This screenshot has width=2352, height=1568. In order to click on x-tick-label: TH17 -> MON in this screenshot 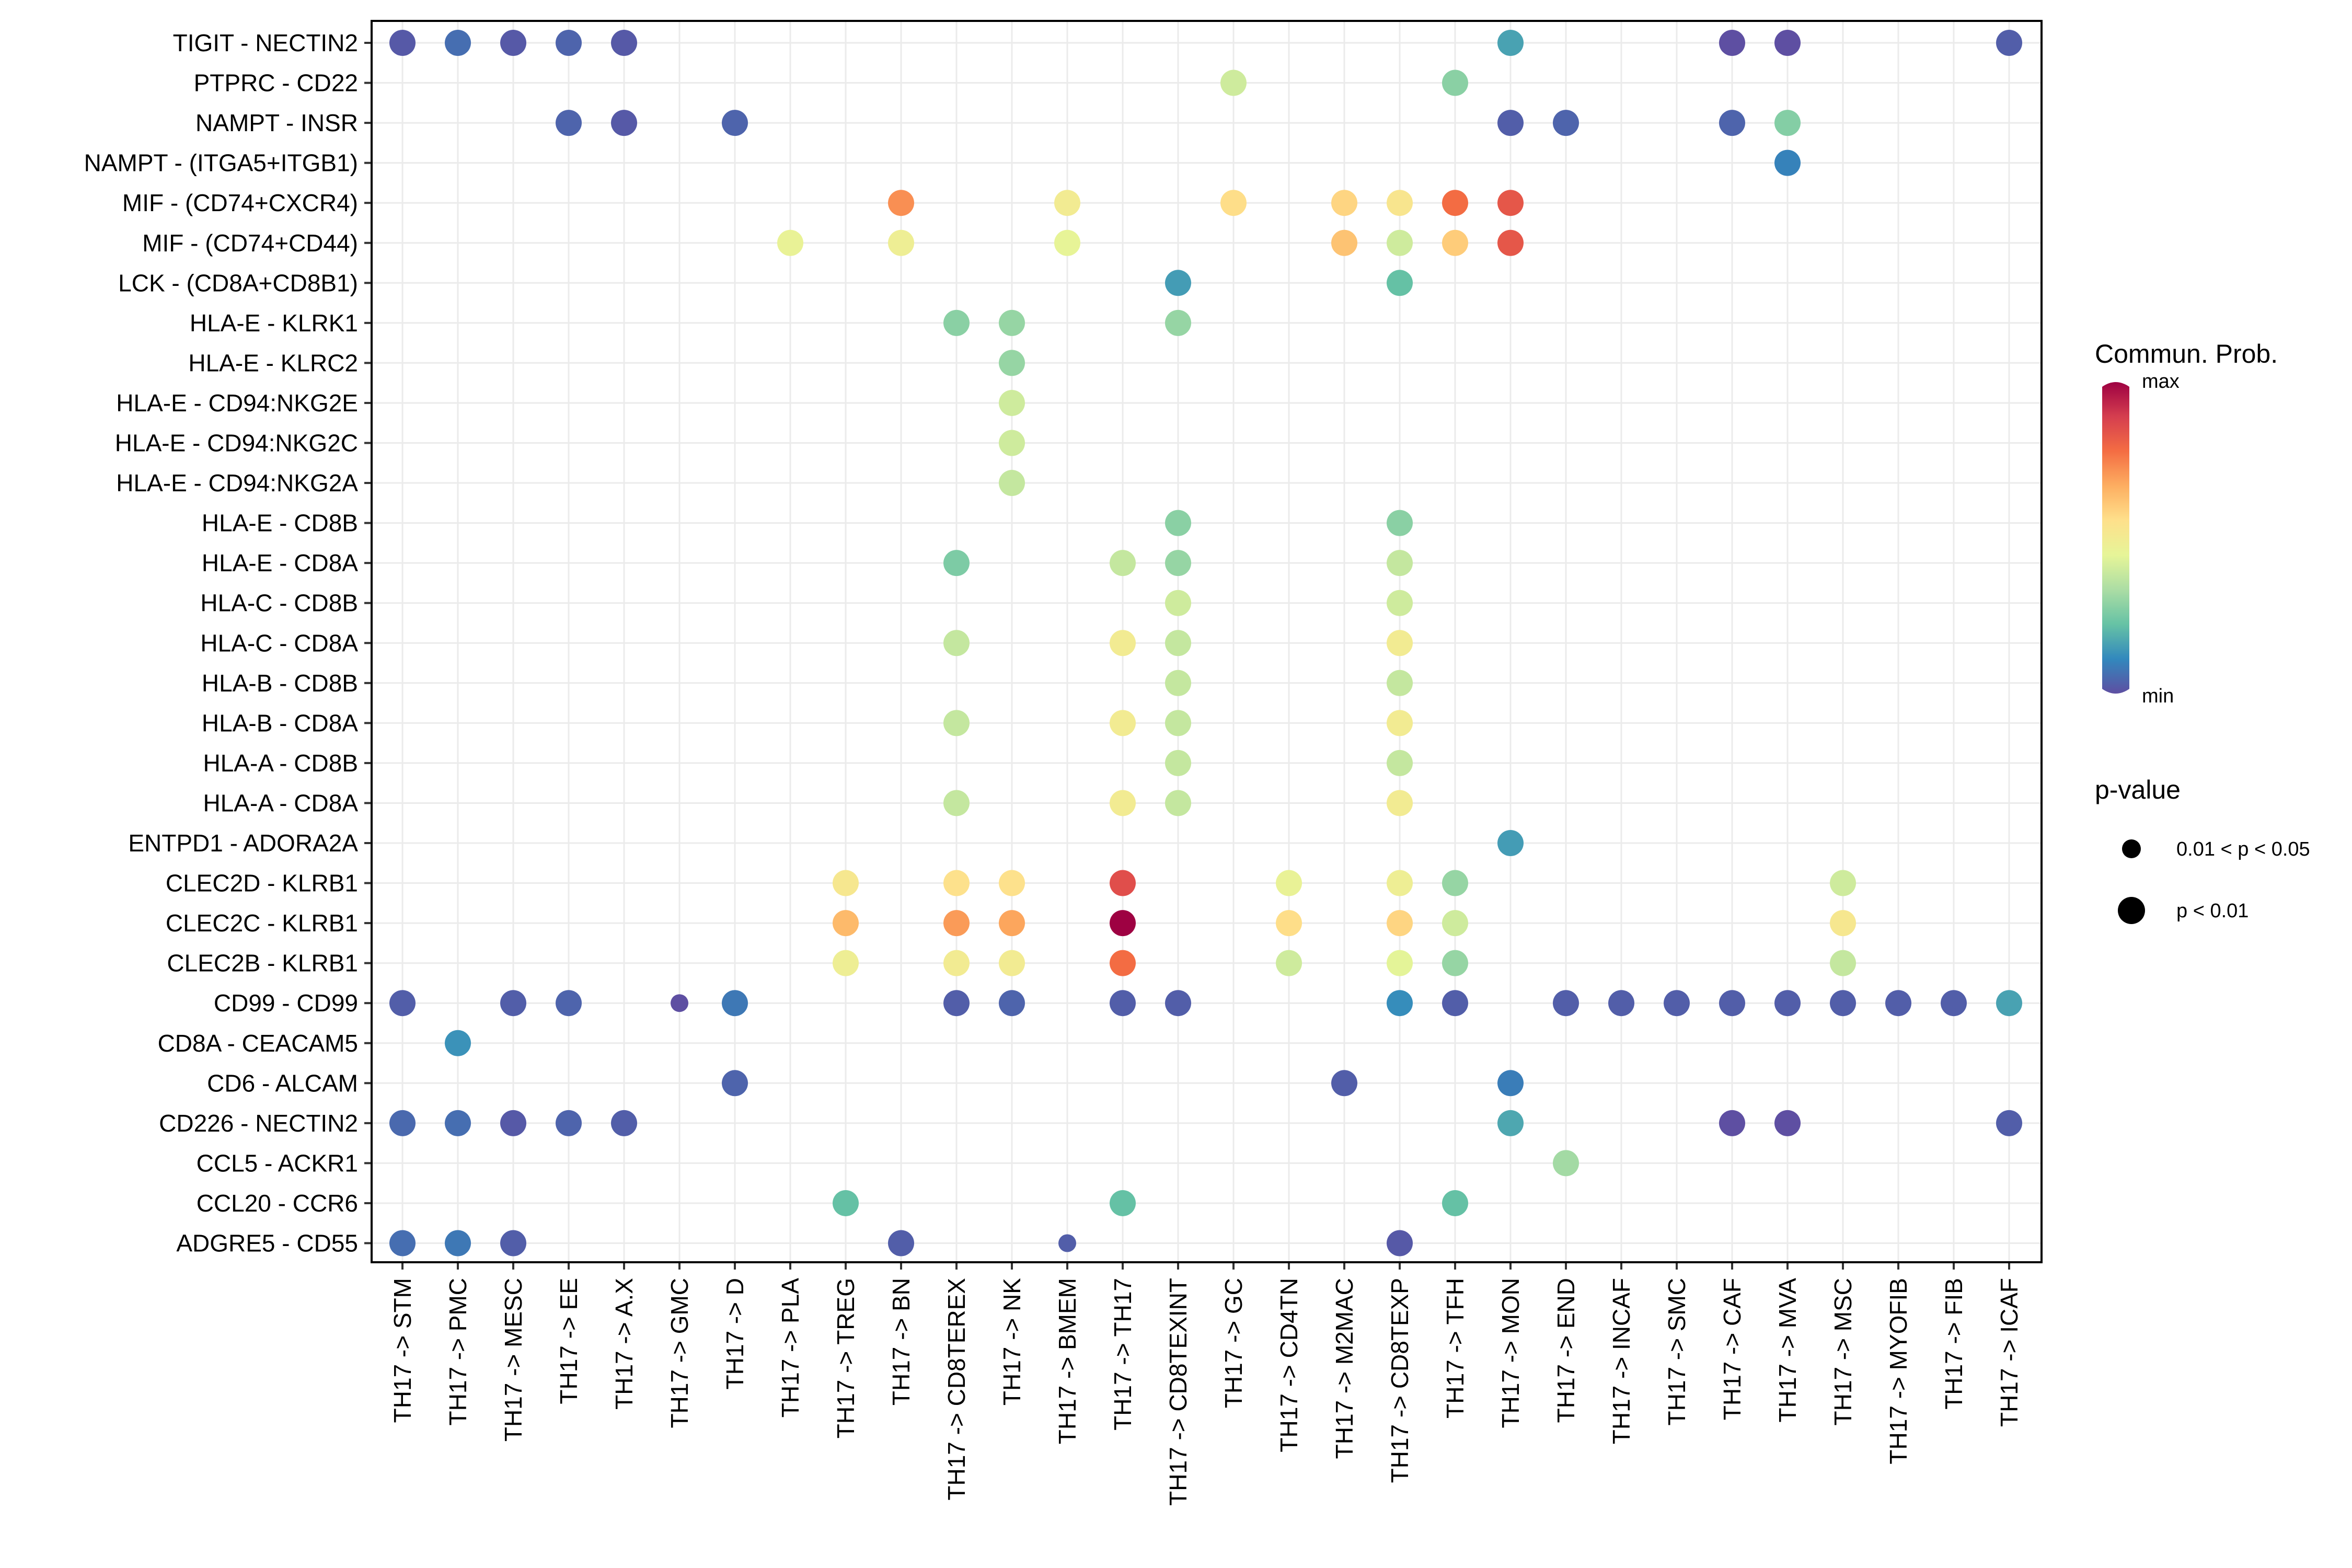, I will do `click(1510, 1353)`.